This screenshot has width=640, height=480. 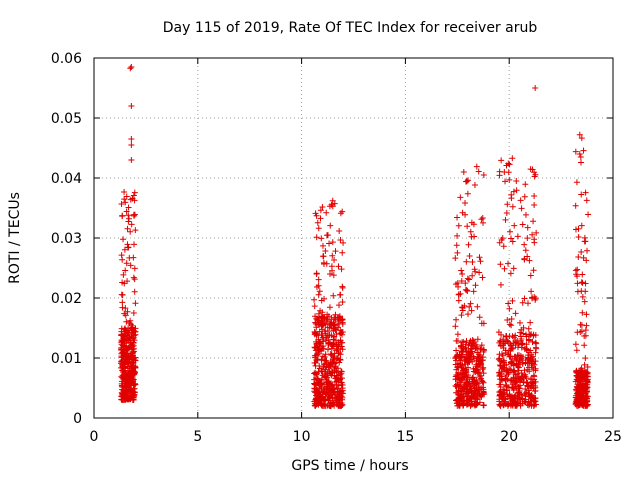 I want to click on y-tick-label: 0, so click(x=77, y=419).